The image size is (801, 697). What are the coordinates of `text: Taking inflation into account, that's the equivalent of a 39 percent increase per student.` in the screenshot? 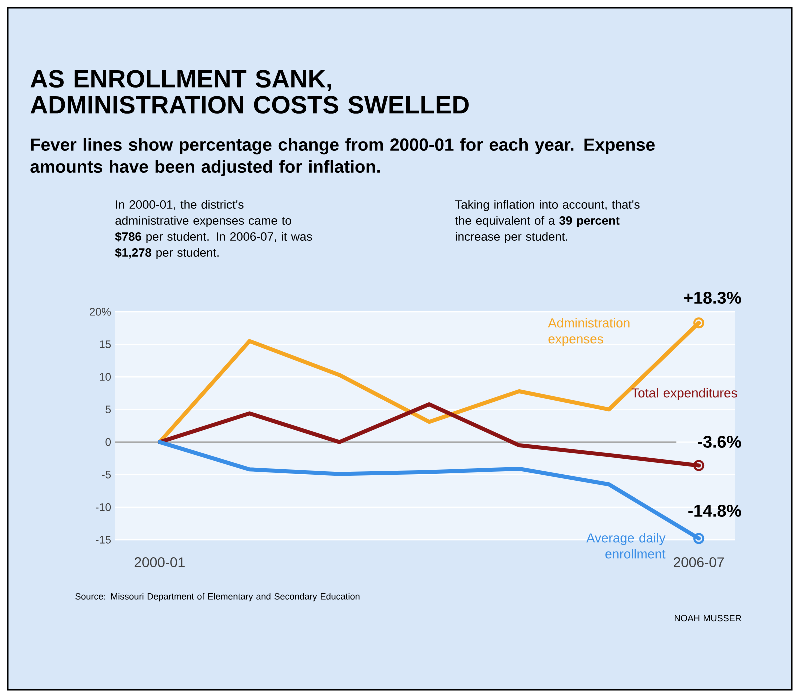 It's located at (547, 222).